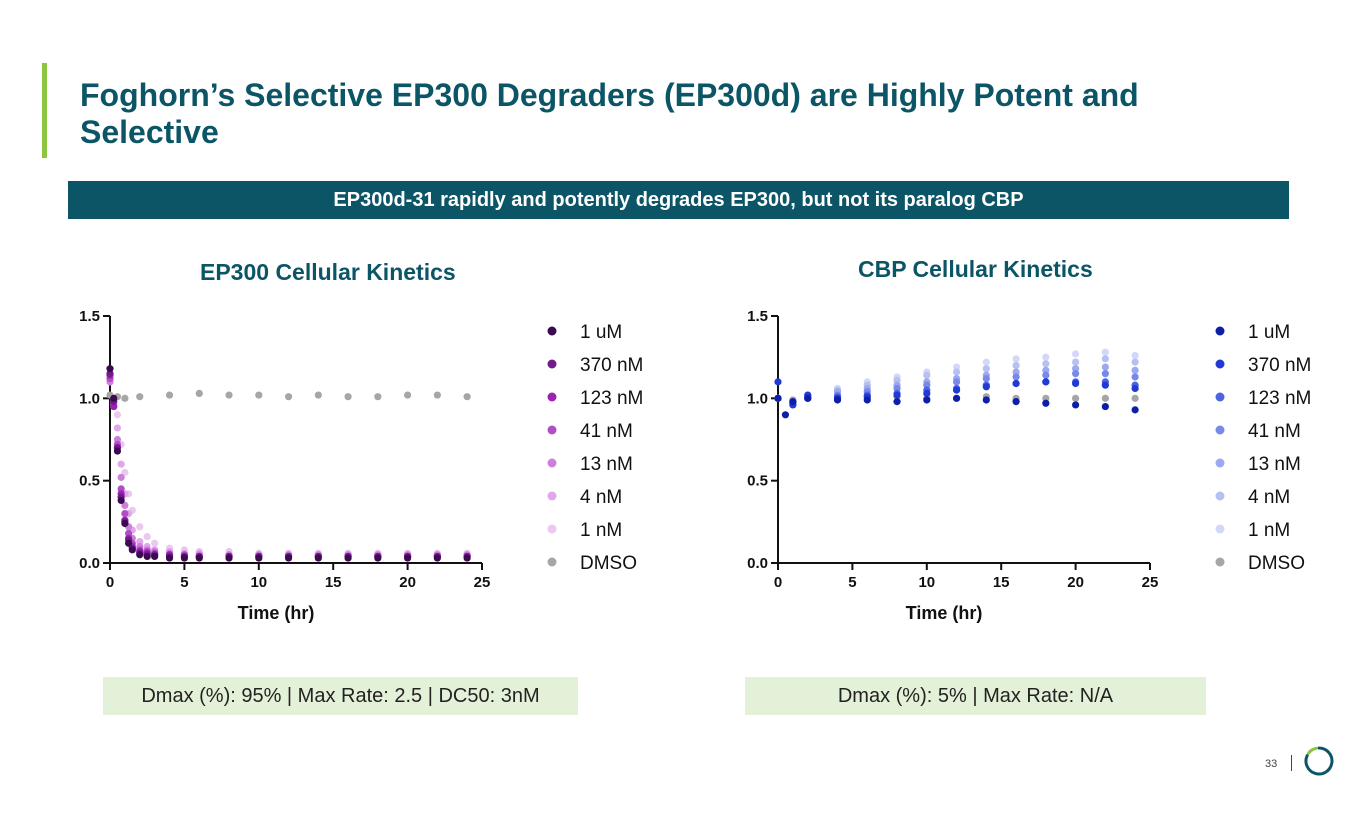 Image resolution: width=1365 pixels, height=829 pixels. What do you see at coordinates (89, 481) in the screenshot?
I see `ep300-y-tick-label: 0.5` at bounding box center [89, 481].